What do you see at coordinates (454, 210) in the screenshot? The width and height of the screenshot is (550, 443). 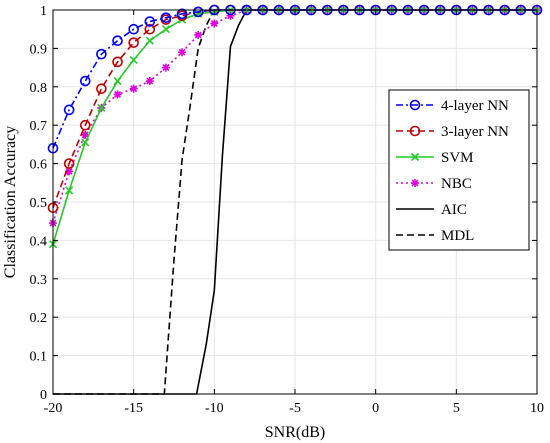 I see `legend-label: AIC` at bounding box center [454, 210].